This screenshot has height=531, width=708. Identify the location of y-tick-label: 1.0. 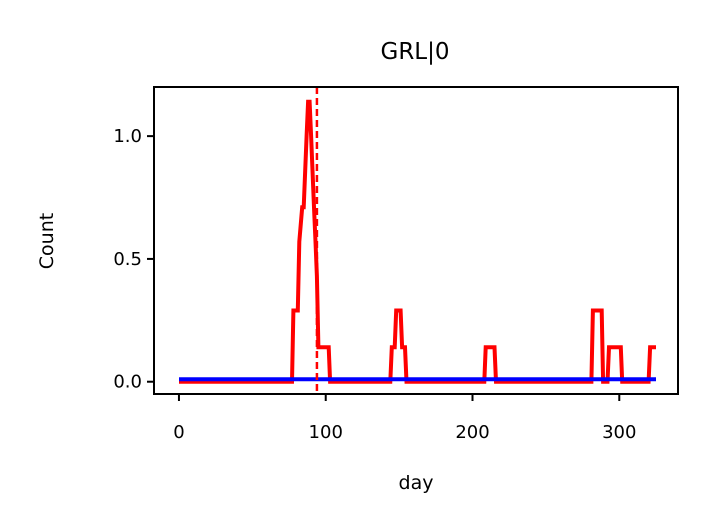
(127, 136).